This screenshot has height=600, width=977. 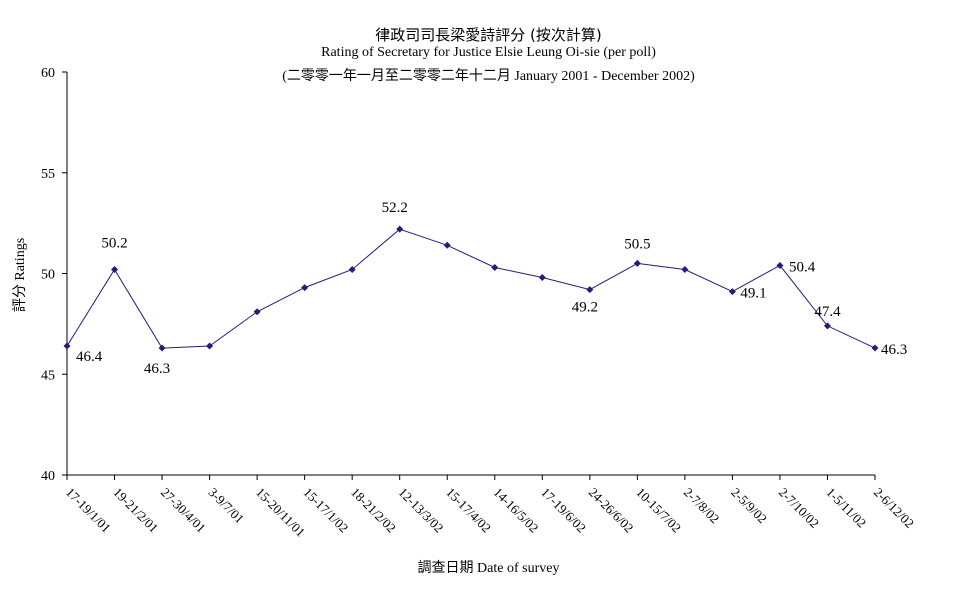 What do you see at coordinates (846, 508) in the screenshot?
I see `x-tick-label: 1-5/11/02` at bounding box center [846, 508].